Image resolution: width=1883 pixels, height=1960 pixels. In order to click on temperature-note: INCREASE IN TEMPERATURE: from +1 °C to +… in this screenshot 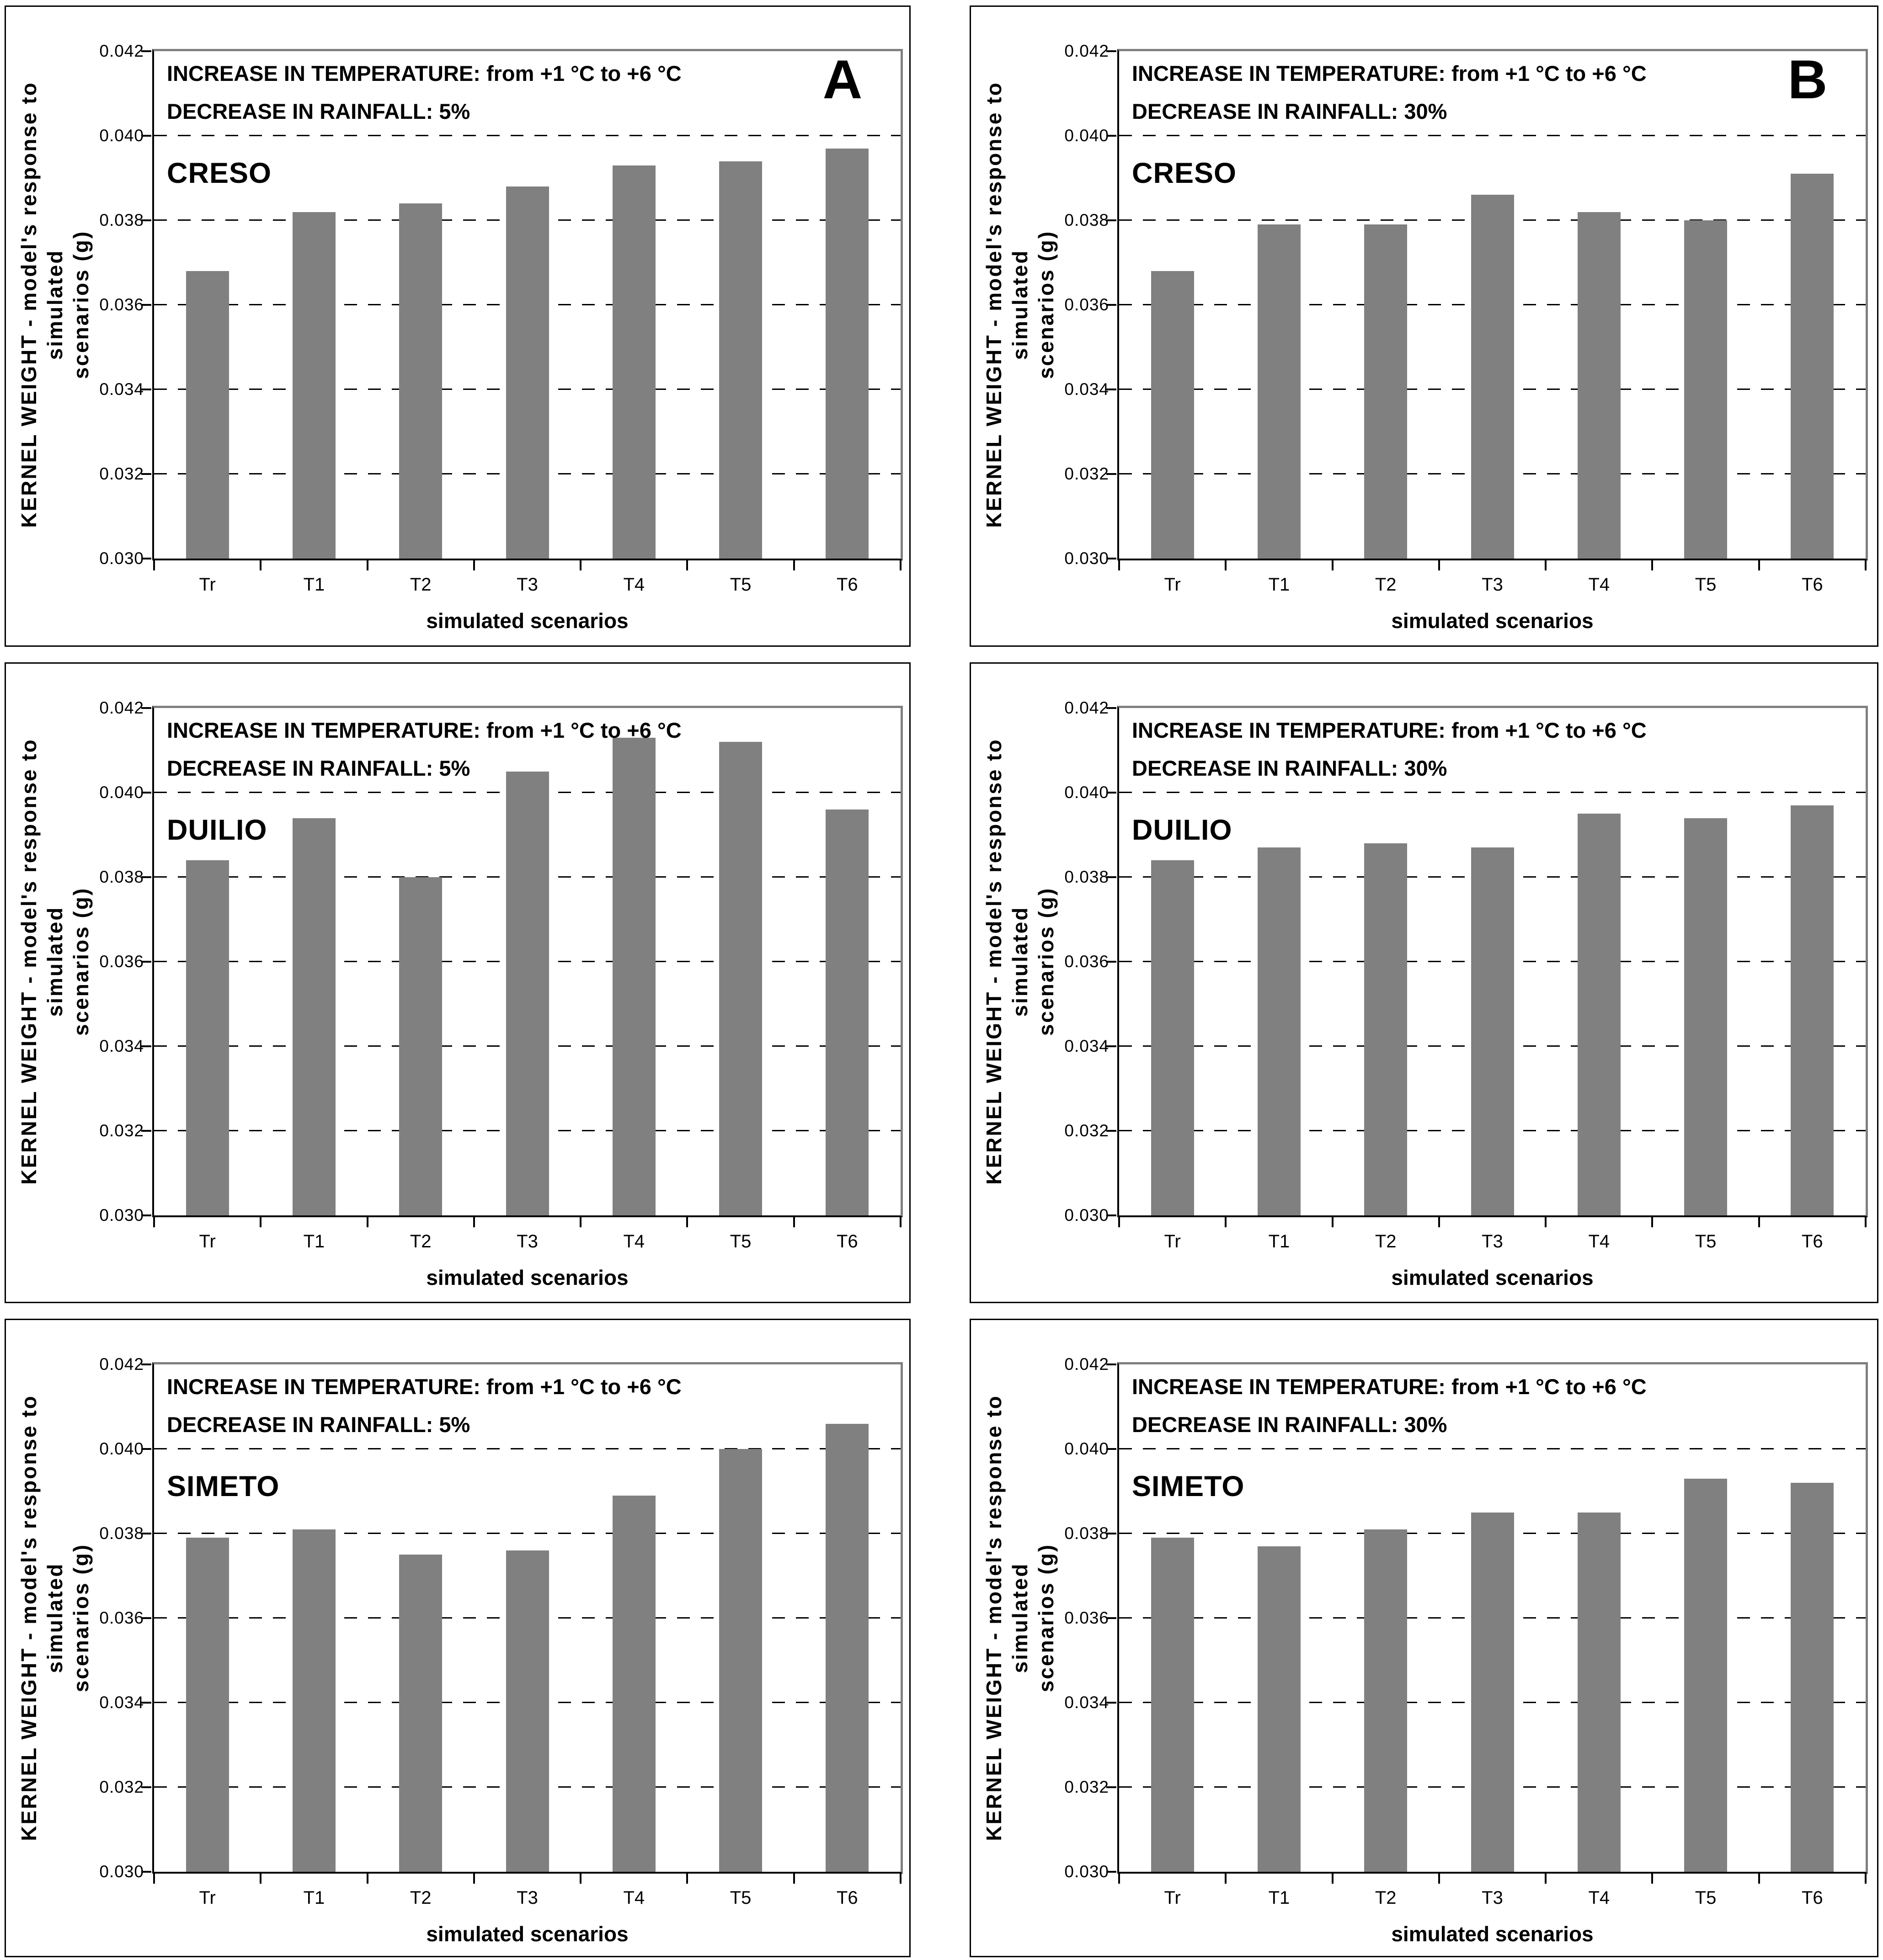, I will do `click(1389, 1387)`.